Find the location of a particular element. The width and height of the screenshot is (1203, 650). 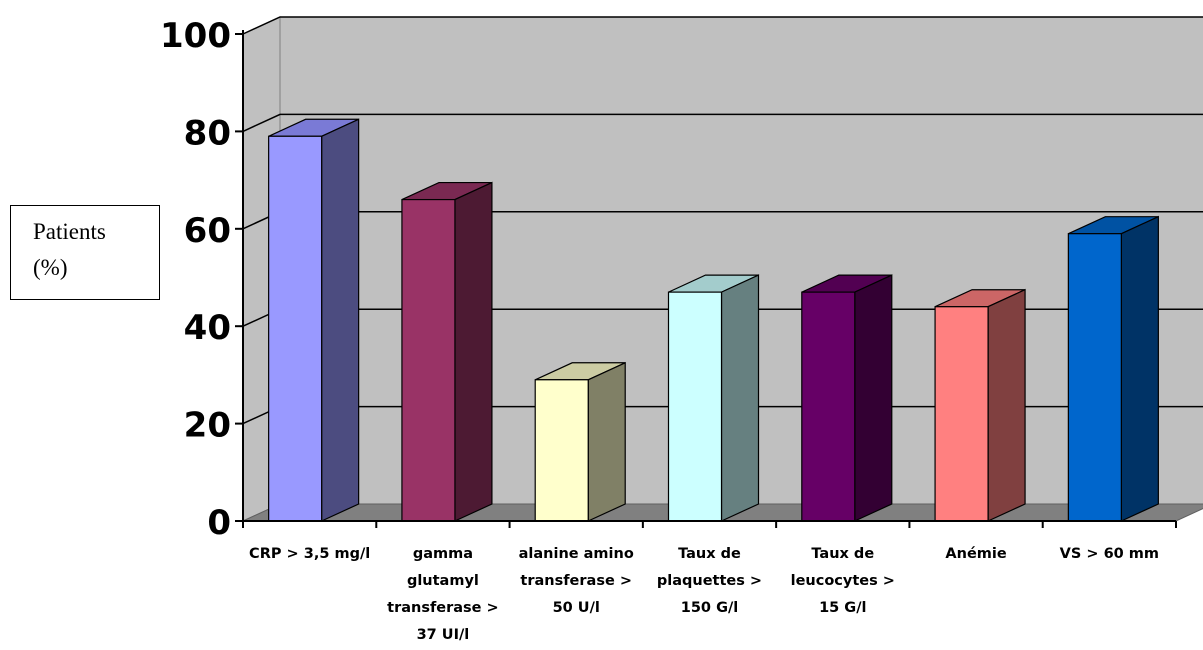

y-tick-label: 80 is located at coordinates (207, 133).